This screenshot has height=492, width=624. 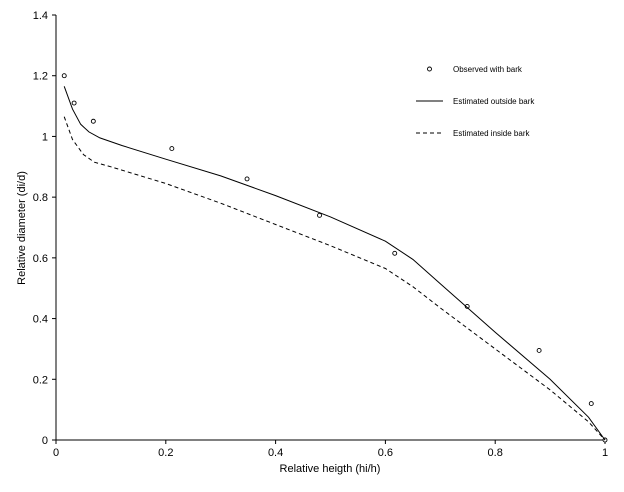 I want to click on legend-marker, so click(x=429, y=69).